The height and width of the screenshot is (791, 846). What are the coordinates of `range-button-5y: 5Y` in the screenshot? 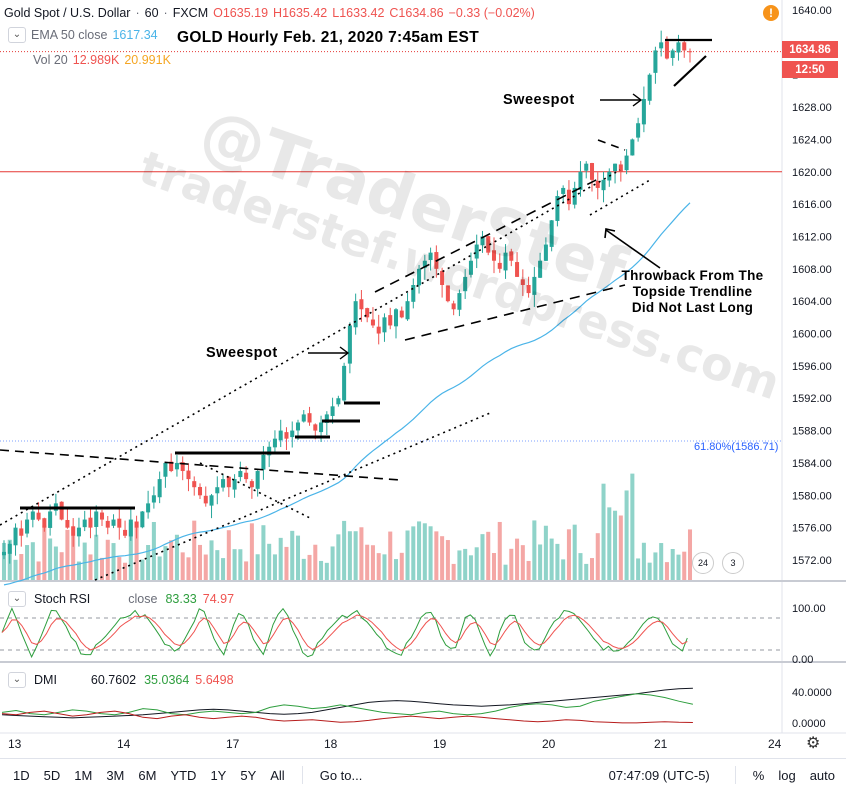 It's located at (248, 775).